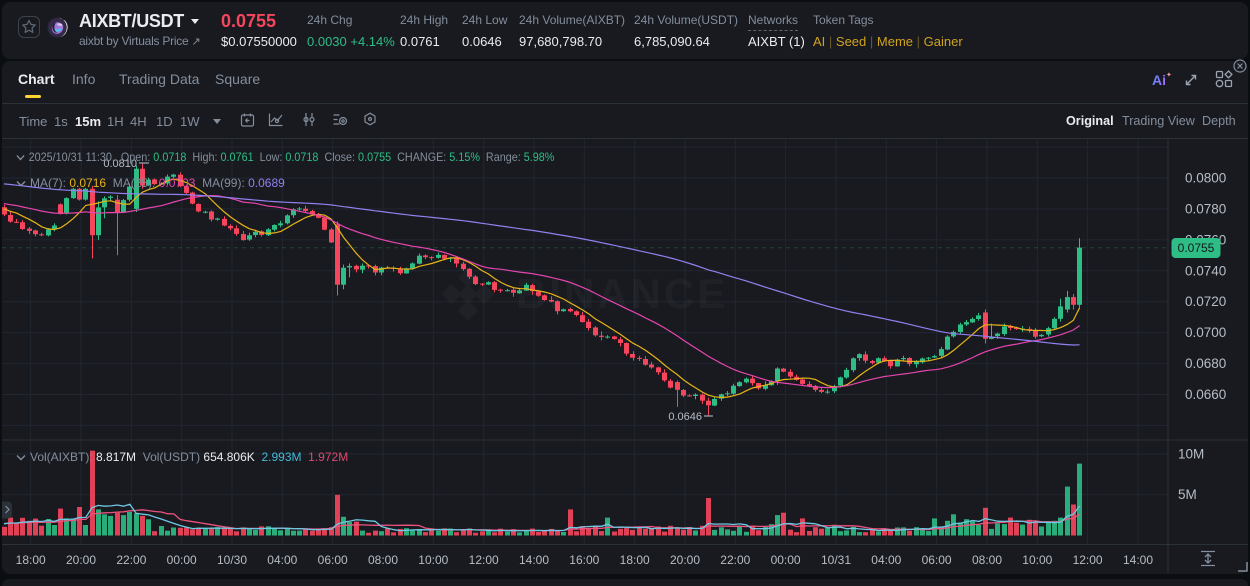  Describe the element at coordinates (1205, 363) in the screenshot. I see `svg-text: 0.0680` at that location.